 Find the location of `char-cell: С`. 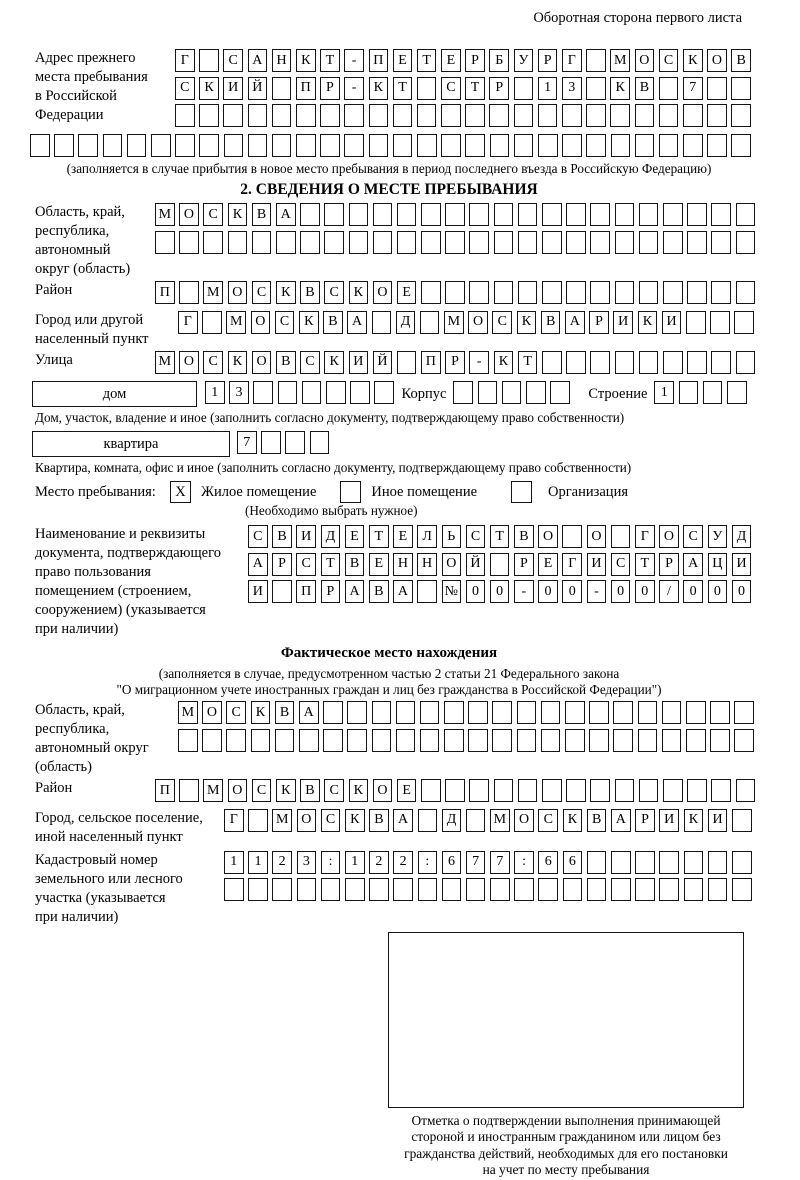

char-cell: С is located at coordinates (233, 60).